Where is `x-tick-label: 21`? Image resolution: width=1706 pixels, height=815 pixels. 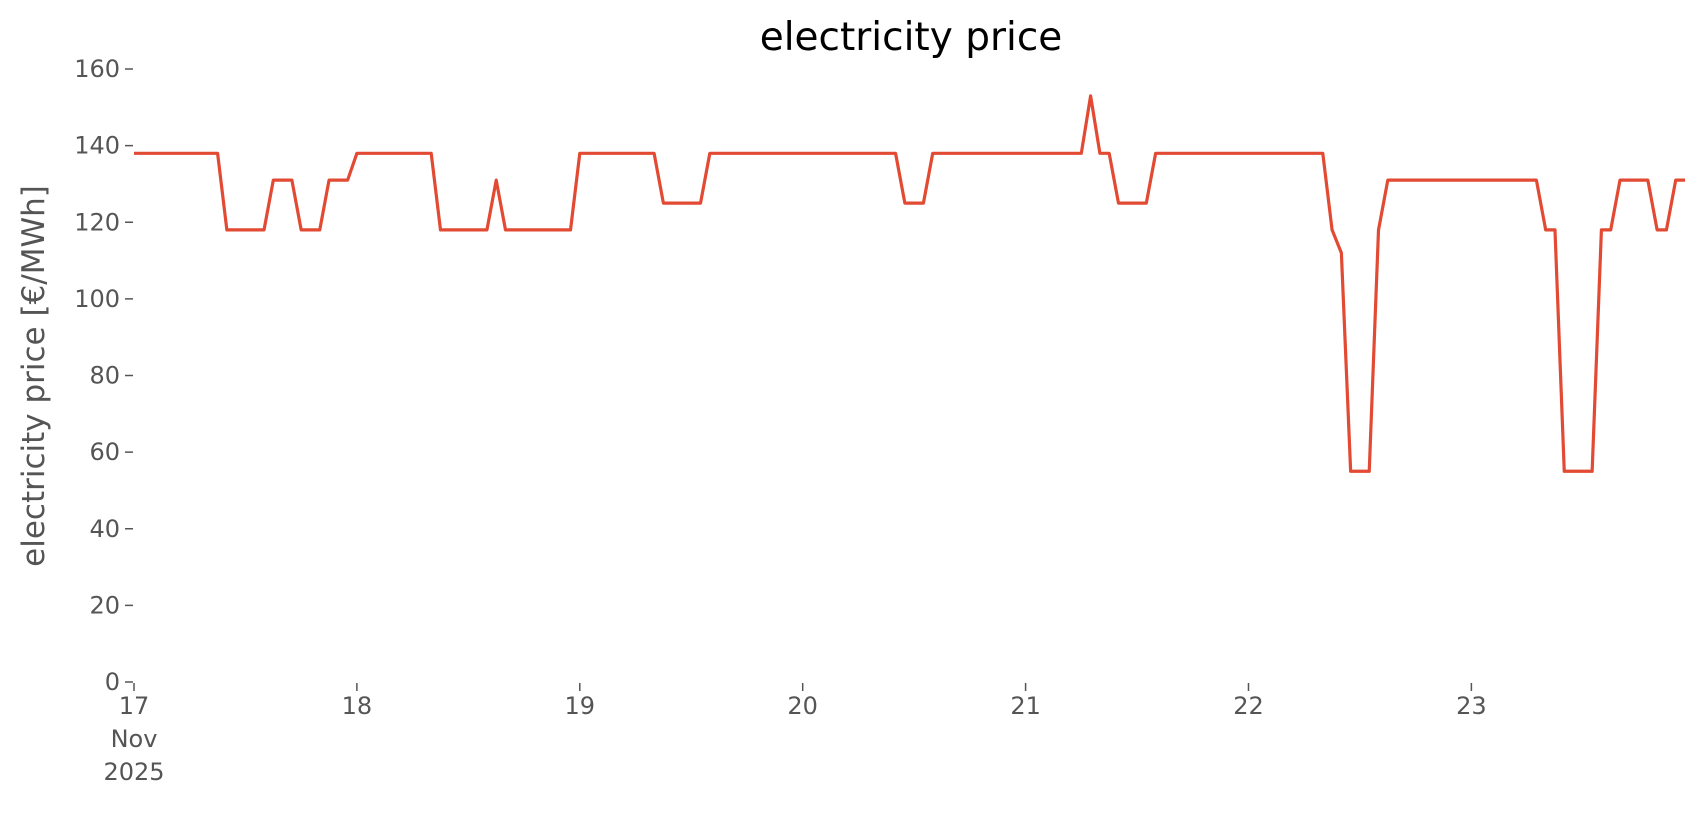 x-tick-label: 21 is located at coordinates (1025, 706).